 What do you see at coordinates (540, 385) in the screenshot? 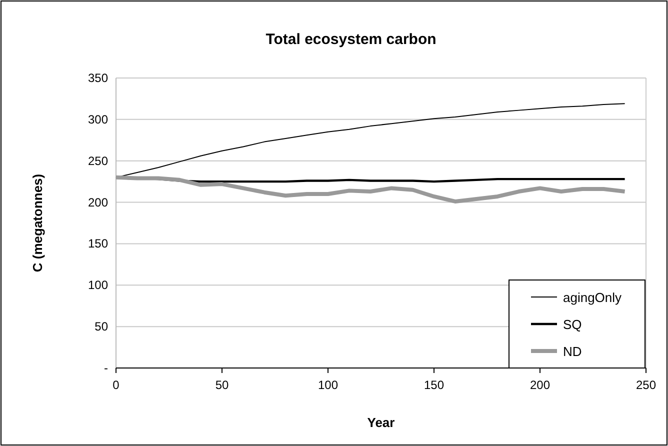
I see `x-tick-label: 200` at bounding box center [540, 385].